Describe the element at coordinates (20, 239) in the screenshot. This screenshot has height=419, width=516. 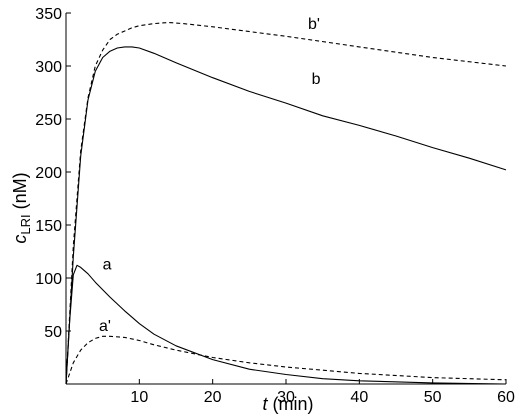
I see `y-axis-variable: c` at that location.